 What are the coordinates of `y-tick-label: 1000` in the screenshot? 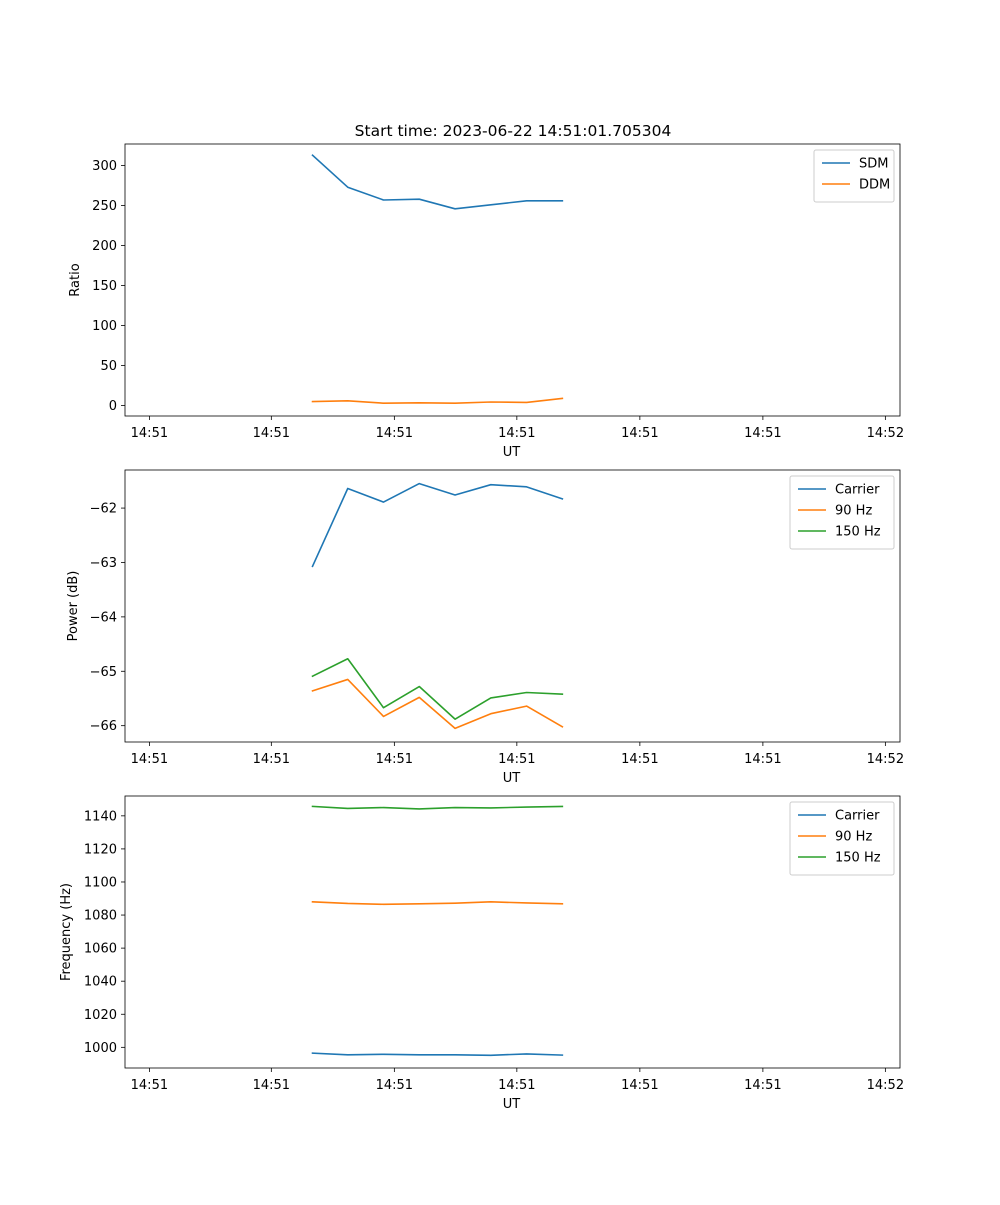 It's located at (100, 1048).